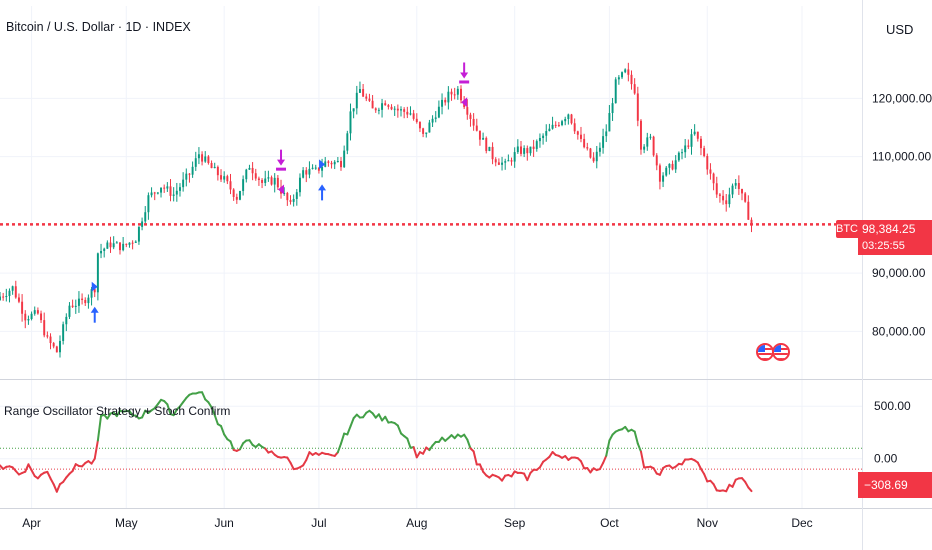 The height and width of the screenshot is (550, 932). What do you see at coordinates (94, 286) in the screenshot?
I see `entry-marker` at bounding box center [94, 286].